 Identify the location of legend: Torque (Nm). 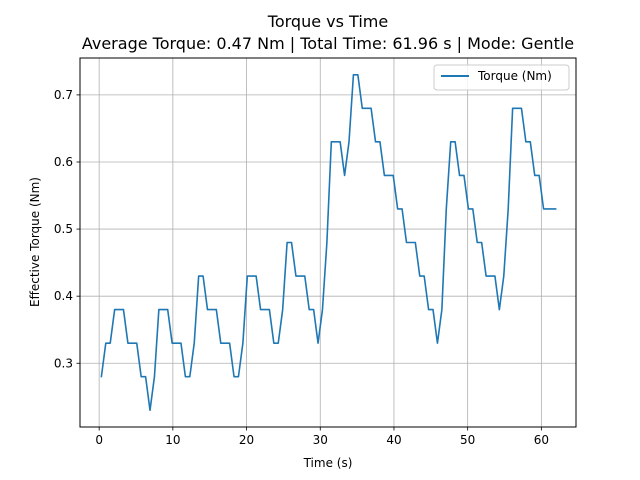
(501, 77).